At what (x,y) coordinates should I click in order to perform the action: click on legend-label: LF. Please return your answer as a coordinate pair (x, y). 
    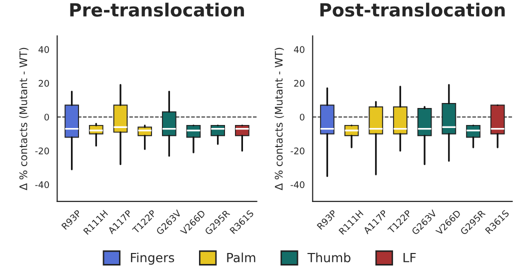
    Looking at the image, I should click on (410, 257).